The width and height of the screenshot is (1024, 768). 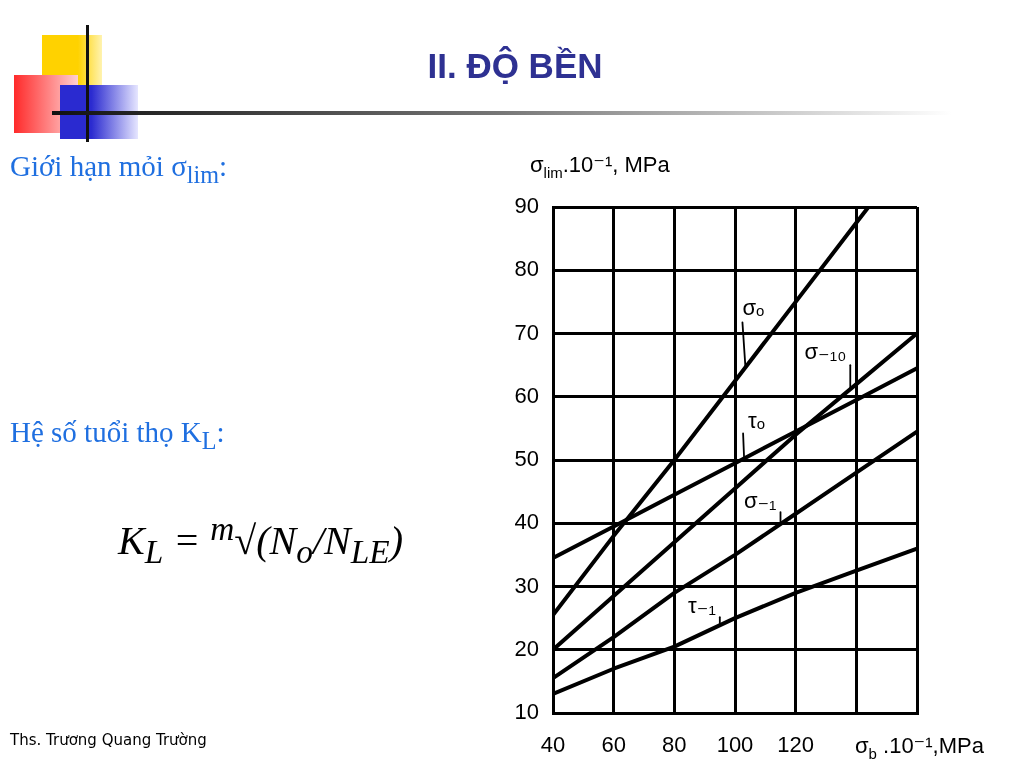 I want to click on text: K$_{L}$ = $^{m}$√(N$_{o}$/N$_{LE}$), so click(x=260, y=540).